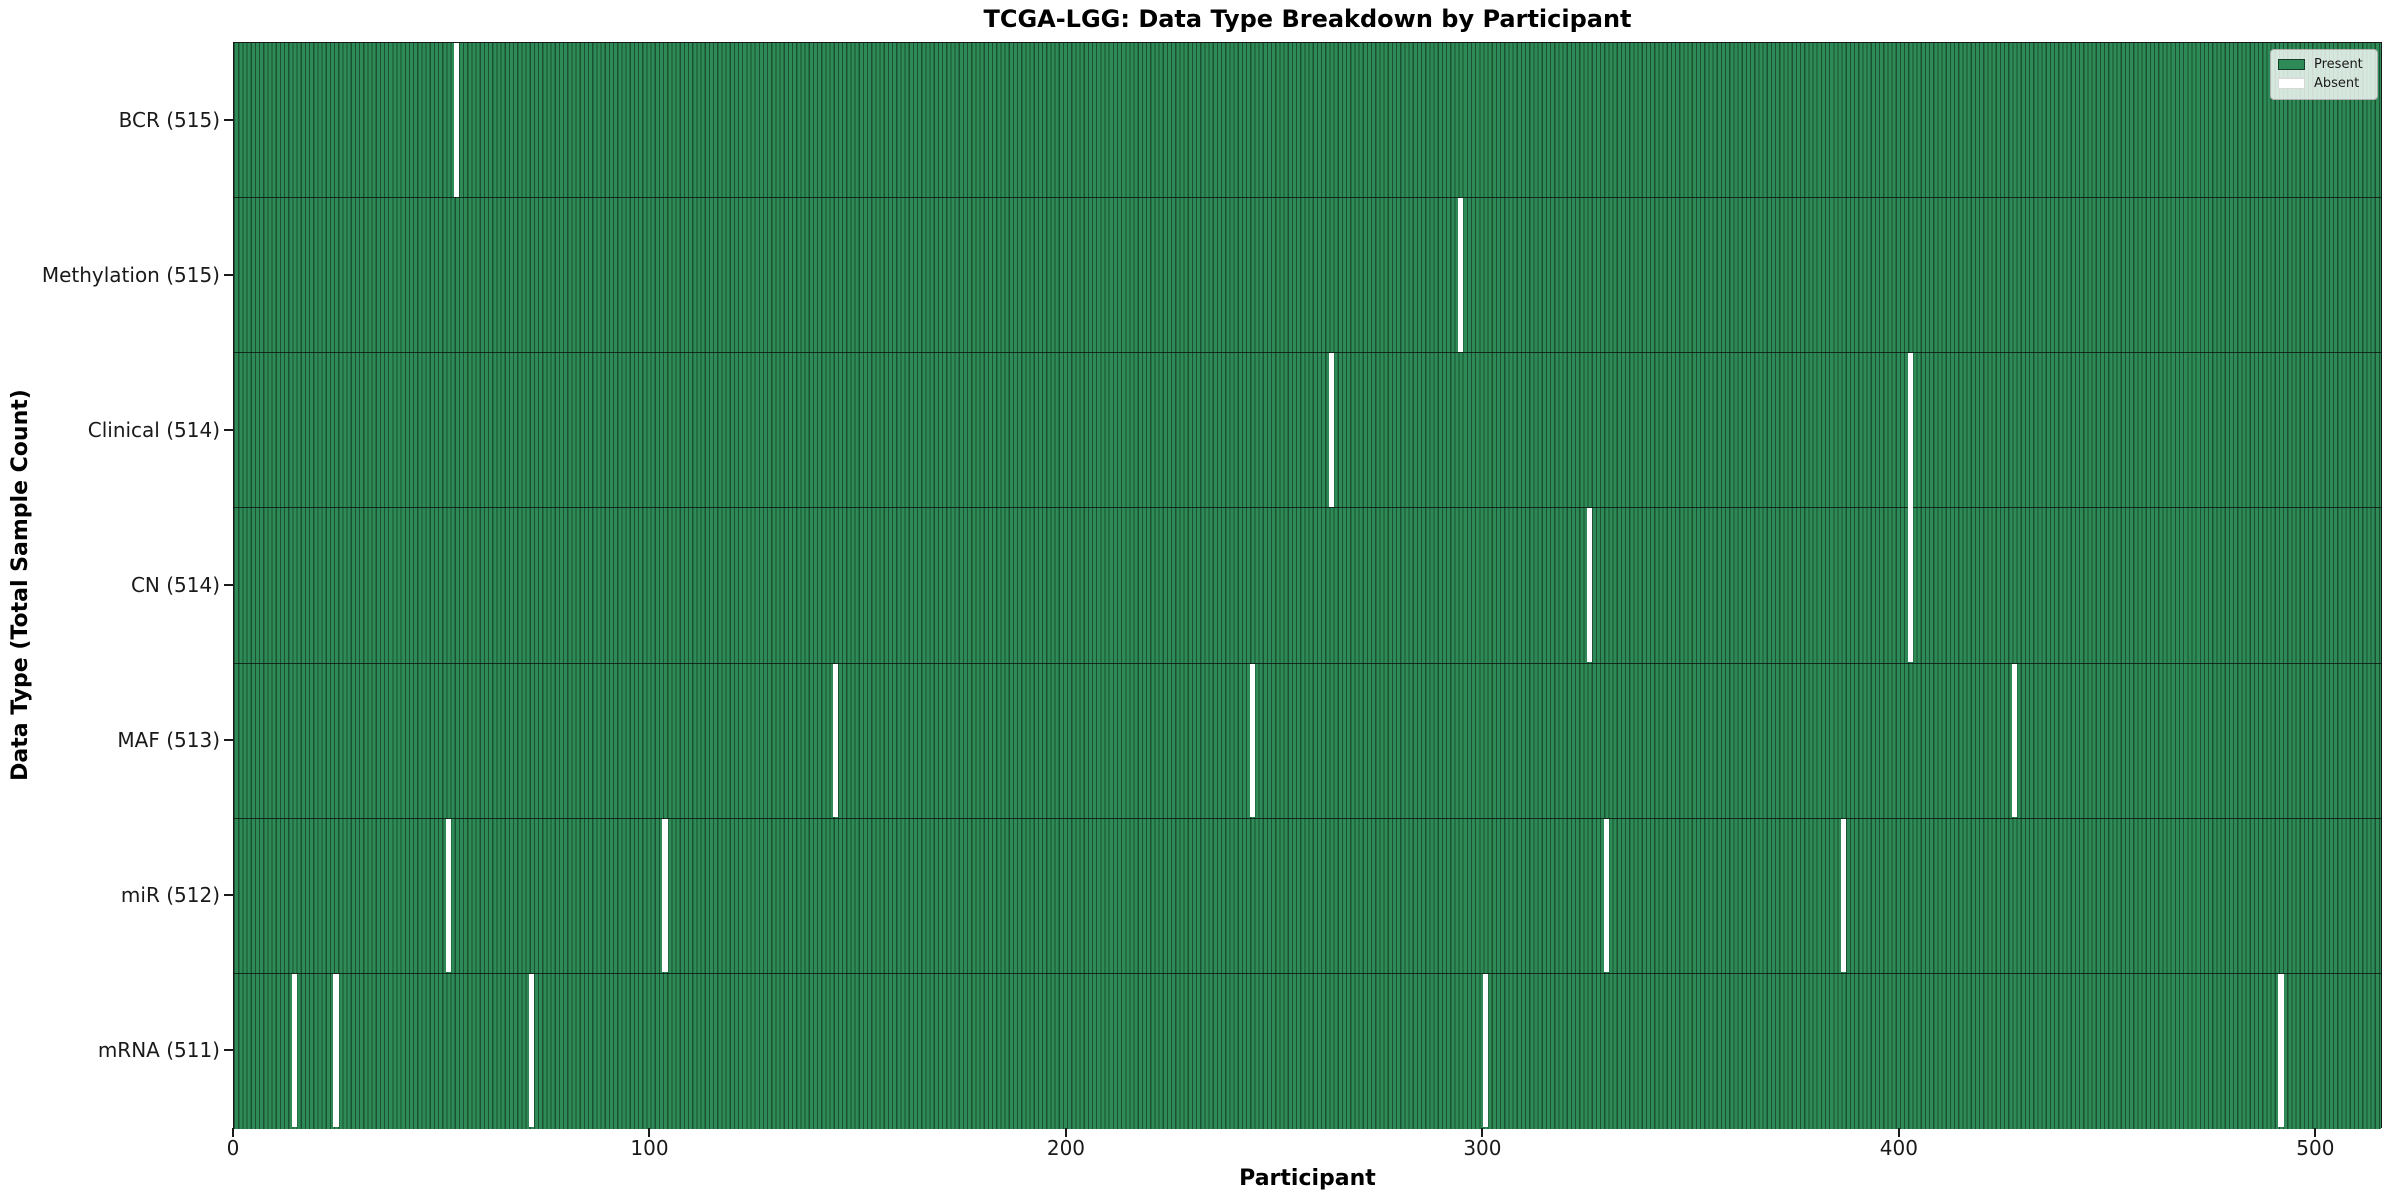  Describe the element at coordinates (175, 585) in the screenshot. I see `y-tick-label-CN: CN (514)` at that location.